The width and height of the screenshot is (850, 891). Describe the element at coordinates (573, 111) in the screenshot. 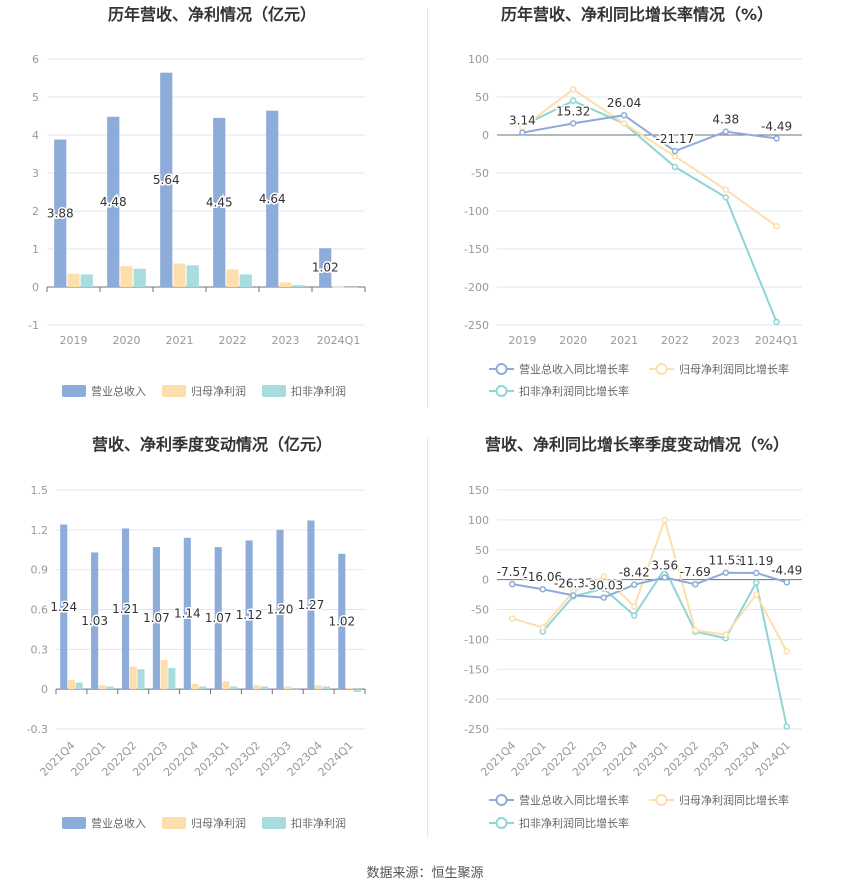

I see `line-data-label: 15.32` at that location.